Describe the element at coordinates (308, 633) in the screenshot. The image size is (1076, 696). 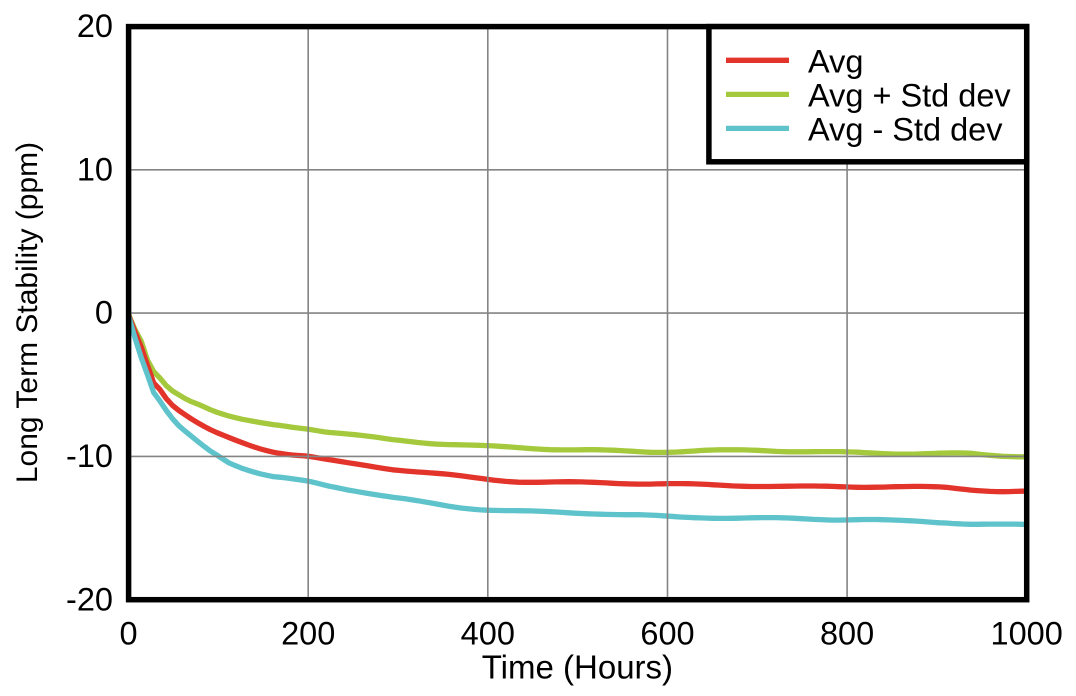
I see `svg-text: 200` at that location.